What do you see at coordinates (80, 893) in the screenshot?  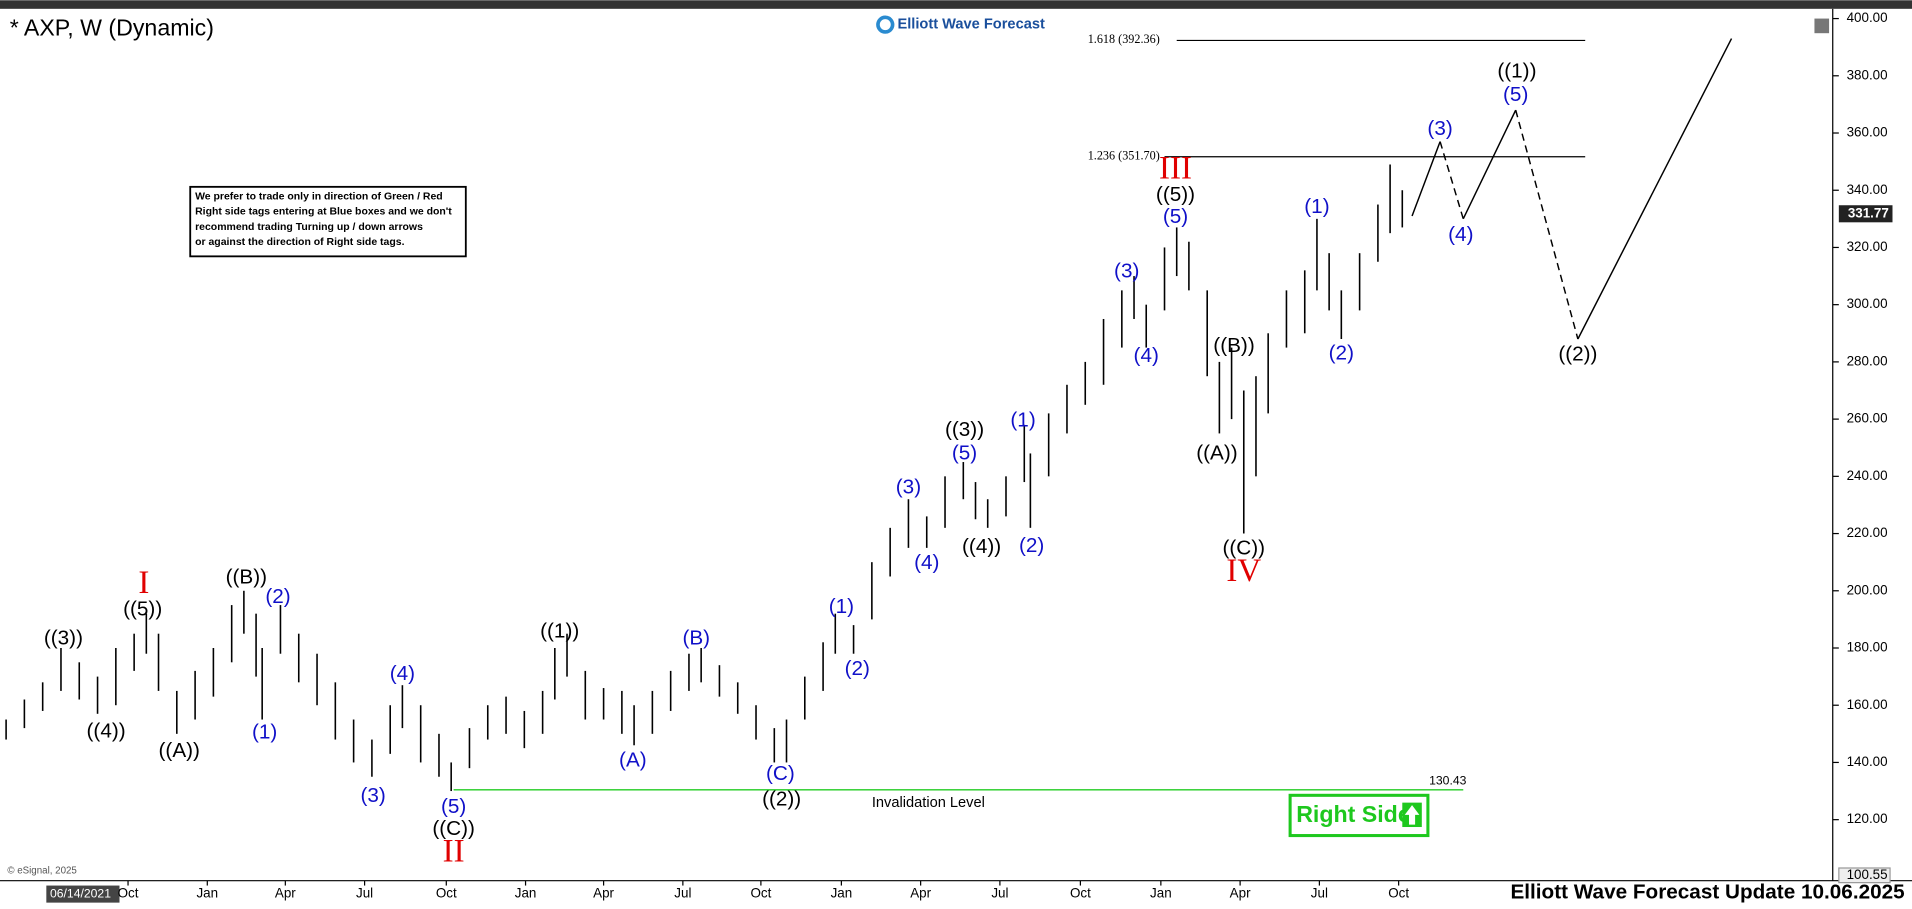 I see `cursor-date: 06/14/2021` at bounding box center [80, 893].